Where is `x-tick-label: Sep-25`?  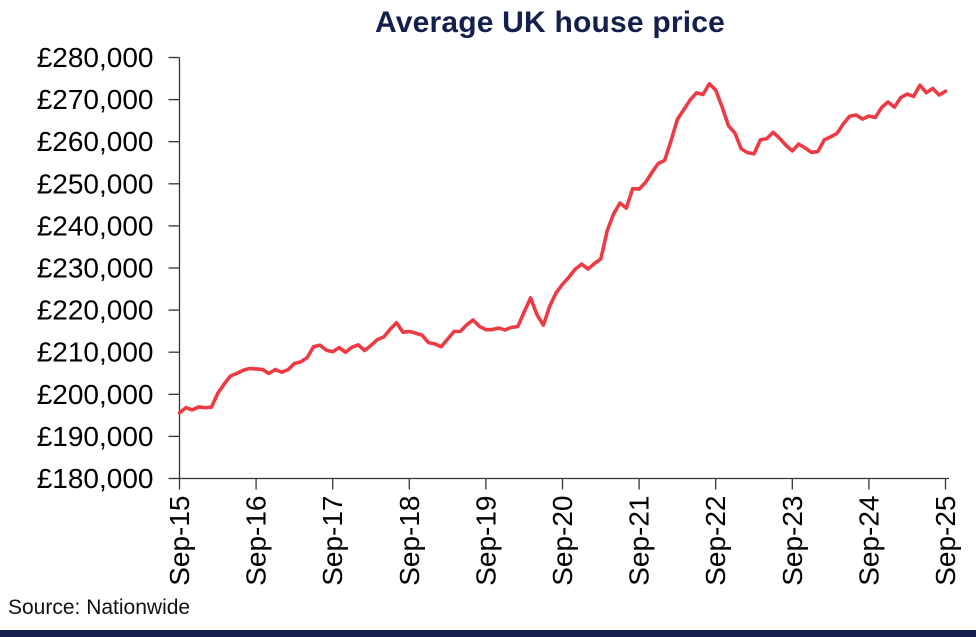
x-tick-label: Sep-25 is located at coordinates (945, 541).